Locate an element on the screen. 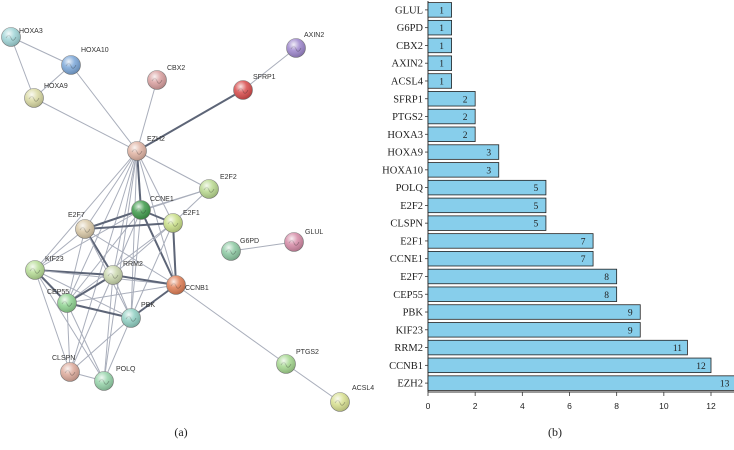  node-label: CLSPN is located at coordinates (63, 358).